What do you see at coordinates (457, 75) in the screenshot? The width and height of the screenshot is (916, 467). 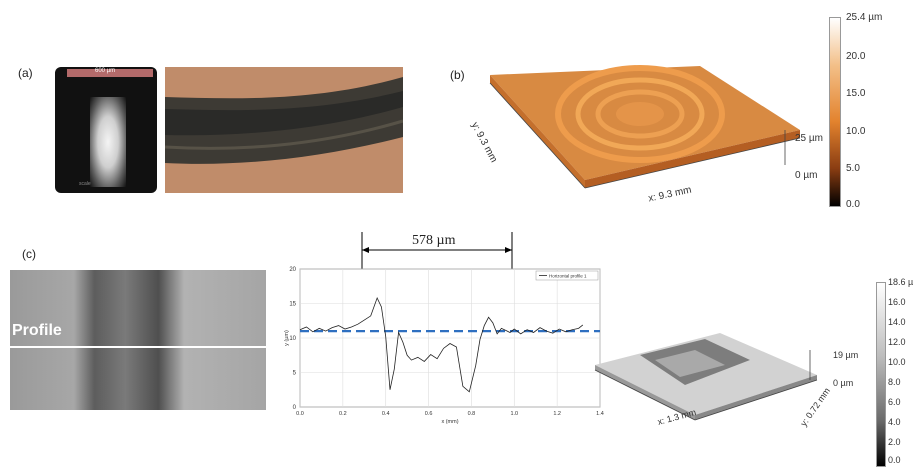 I see `panel-b-label: (b)` at bounding box center [457, 75].